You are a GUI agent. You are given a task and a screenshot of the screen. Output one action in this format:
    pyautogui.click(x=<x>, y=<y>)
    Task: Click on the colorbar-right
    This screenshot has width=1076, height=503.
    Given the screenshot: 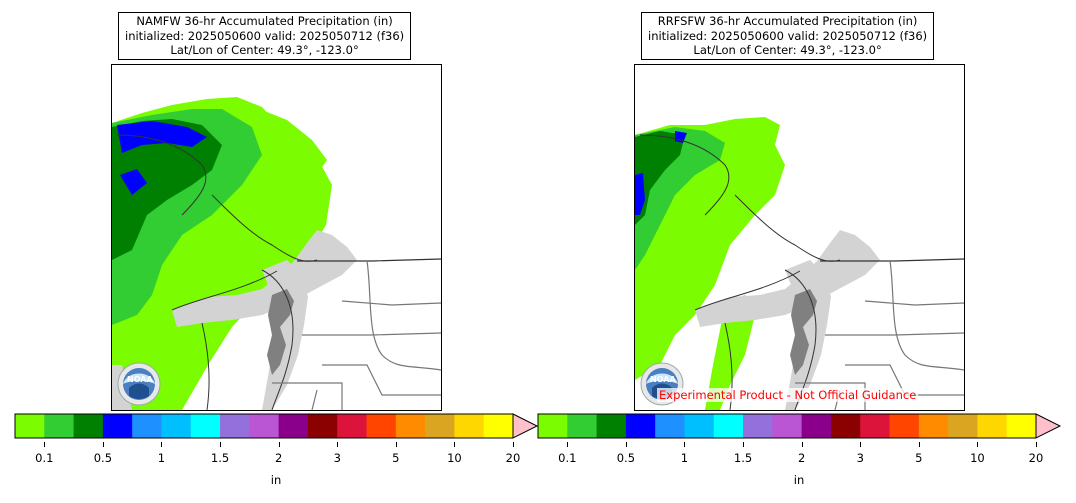 What is the action you would take?
    pyautogui.click(x=799, y=426)
    